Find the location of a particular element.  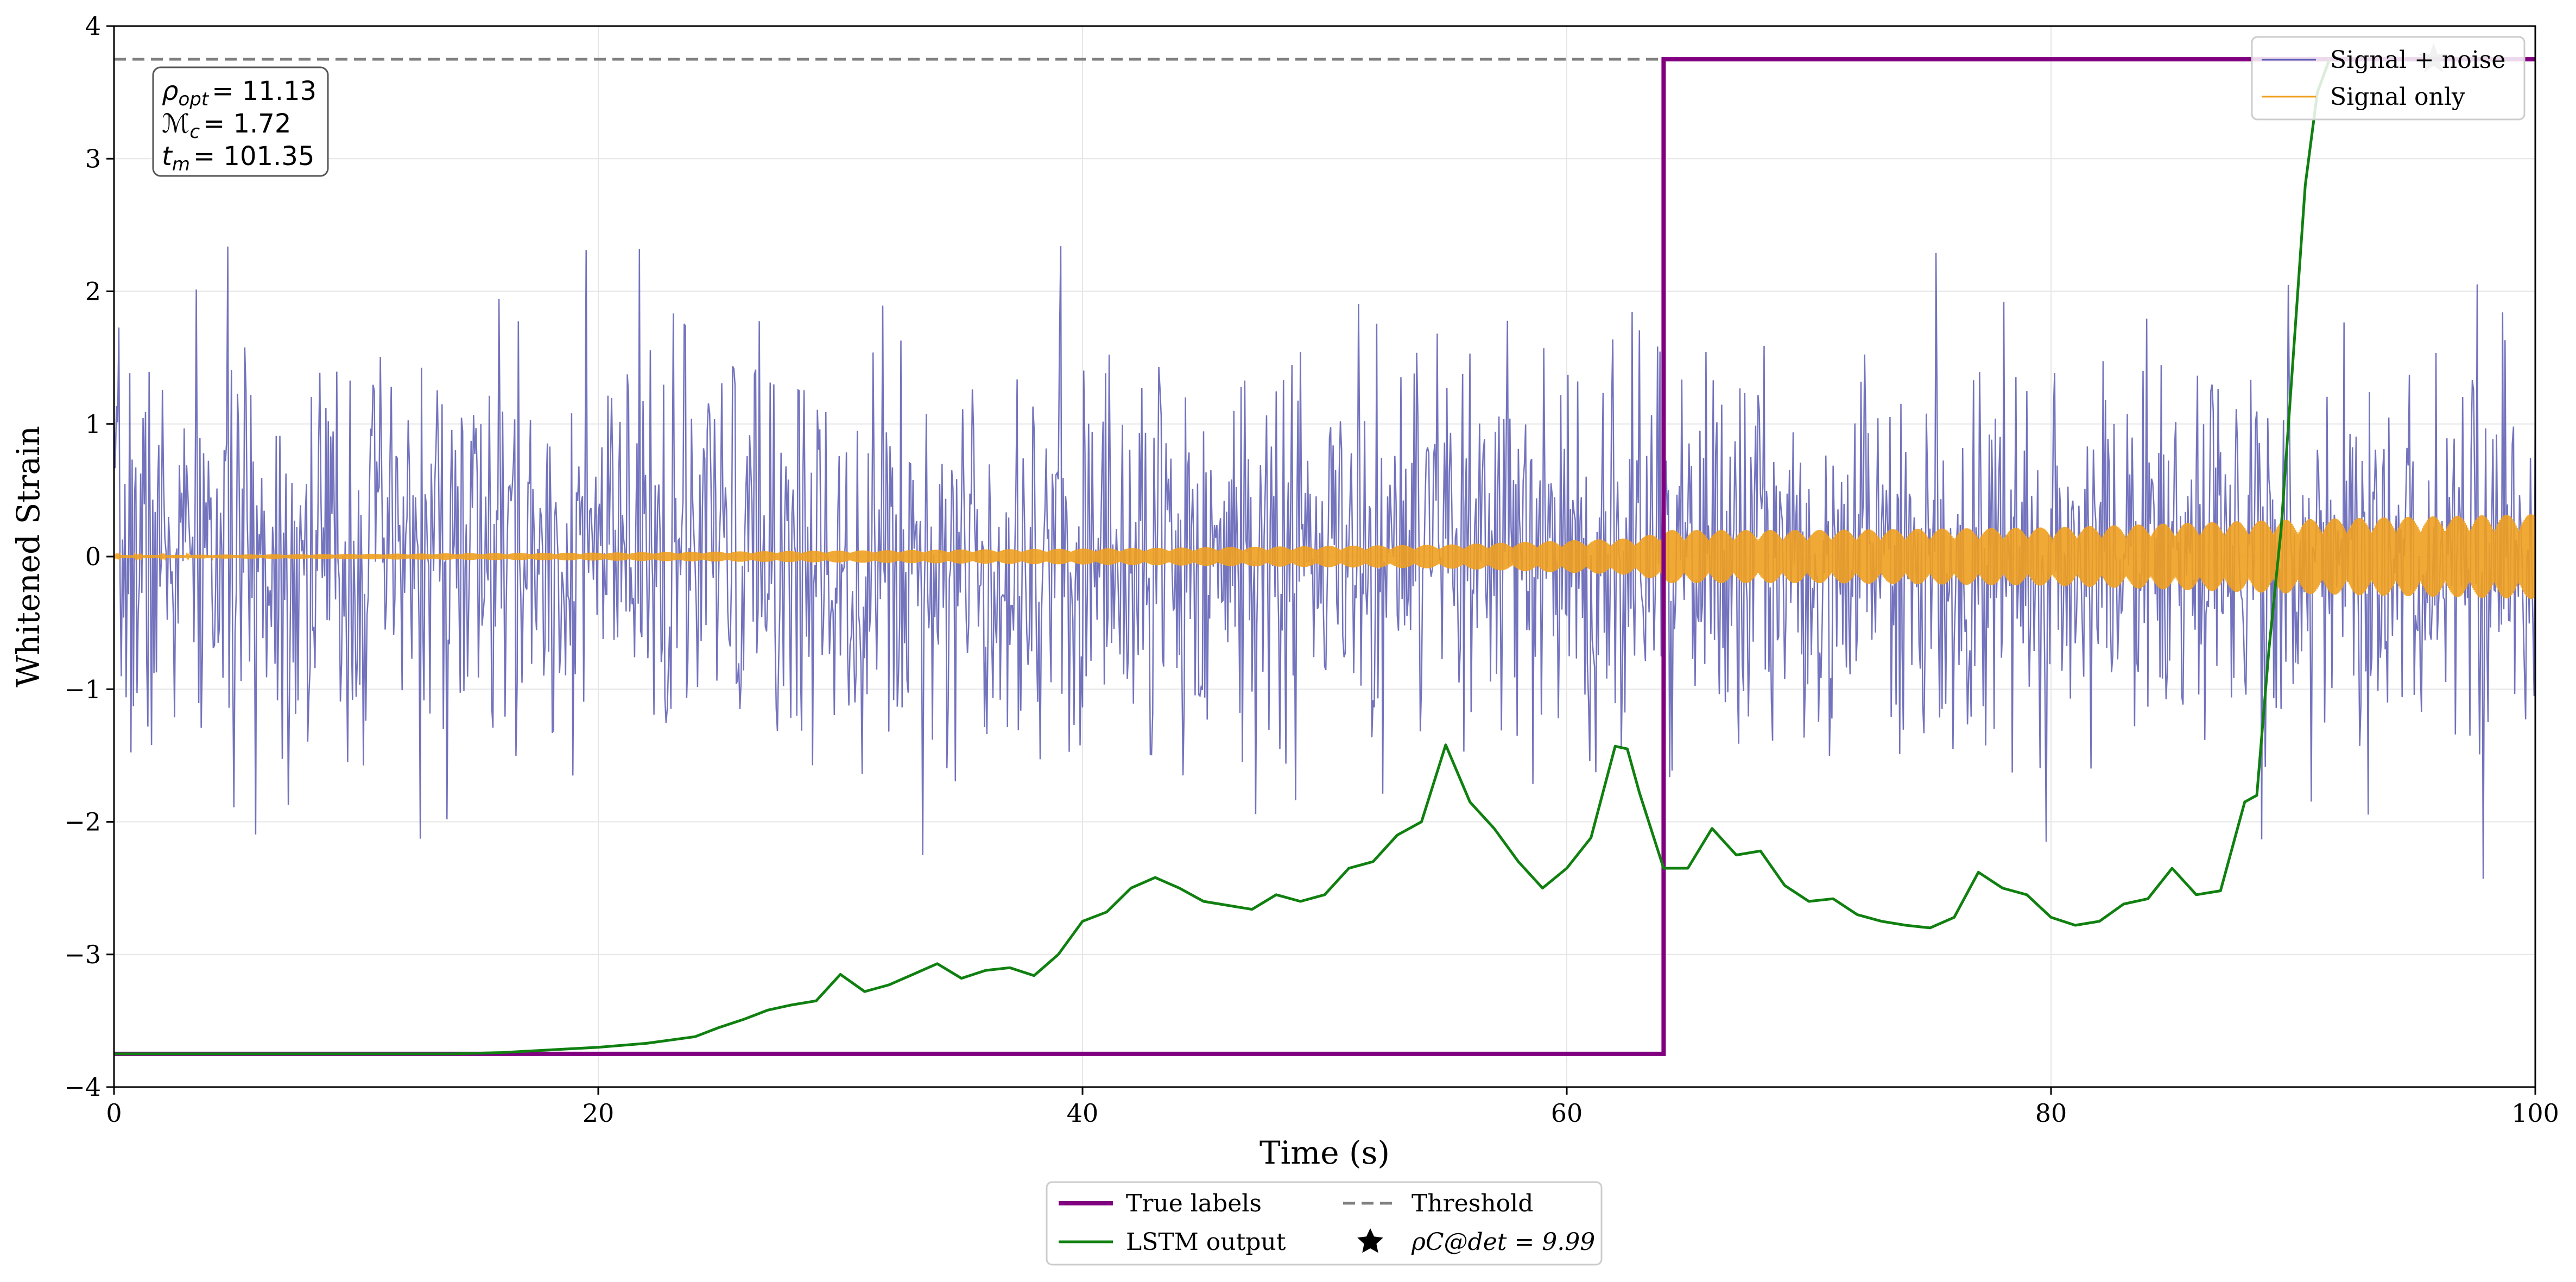

legend-upper: Signal + noise Signal only is located at coordinates (2388, 78).